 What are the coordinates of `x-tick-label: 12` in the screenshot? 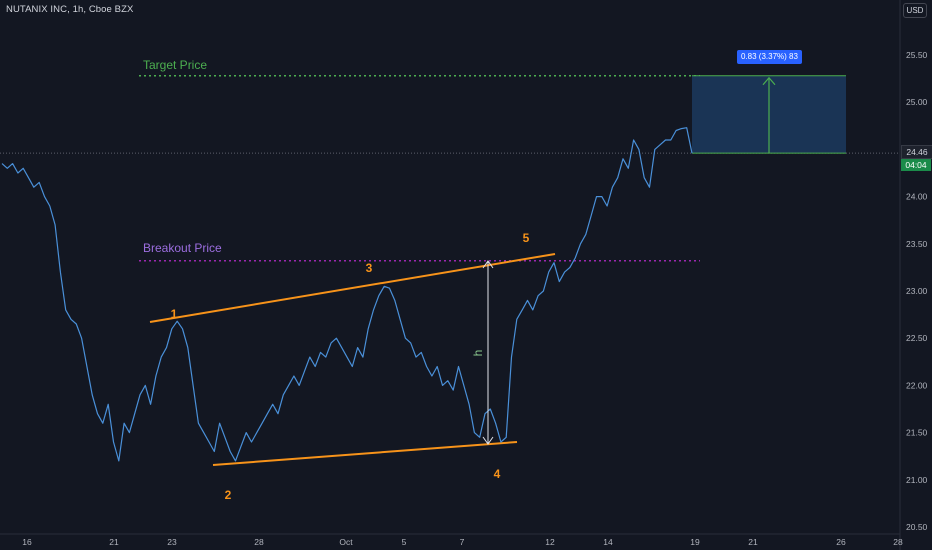 It's located at (550, 542).